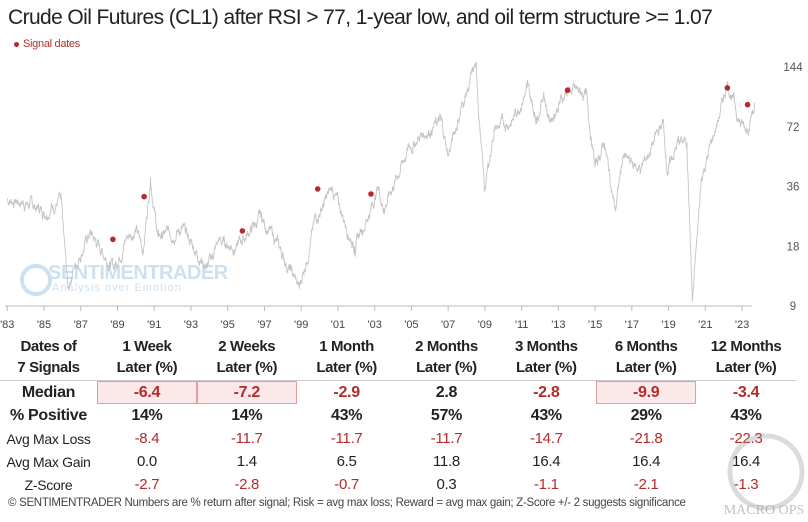 The height and width of the screenshot is (522, 808). What do you see at coordinates (147, 484) in the screenshot?
I see `table-cell: -2.7` at bounding box center [147, 484].